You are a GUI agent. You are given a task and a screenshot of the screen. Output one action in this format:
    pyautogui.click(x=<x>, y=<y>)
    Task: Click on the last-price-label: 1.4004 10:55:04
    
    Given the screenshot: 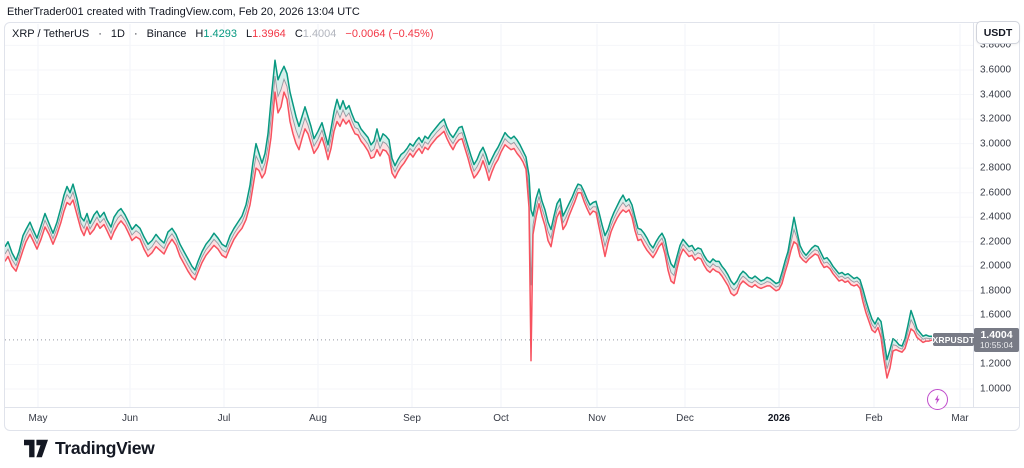 What is the action you would take?
    pyautogui.click(x=996, y=339)
    